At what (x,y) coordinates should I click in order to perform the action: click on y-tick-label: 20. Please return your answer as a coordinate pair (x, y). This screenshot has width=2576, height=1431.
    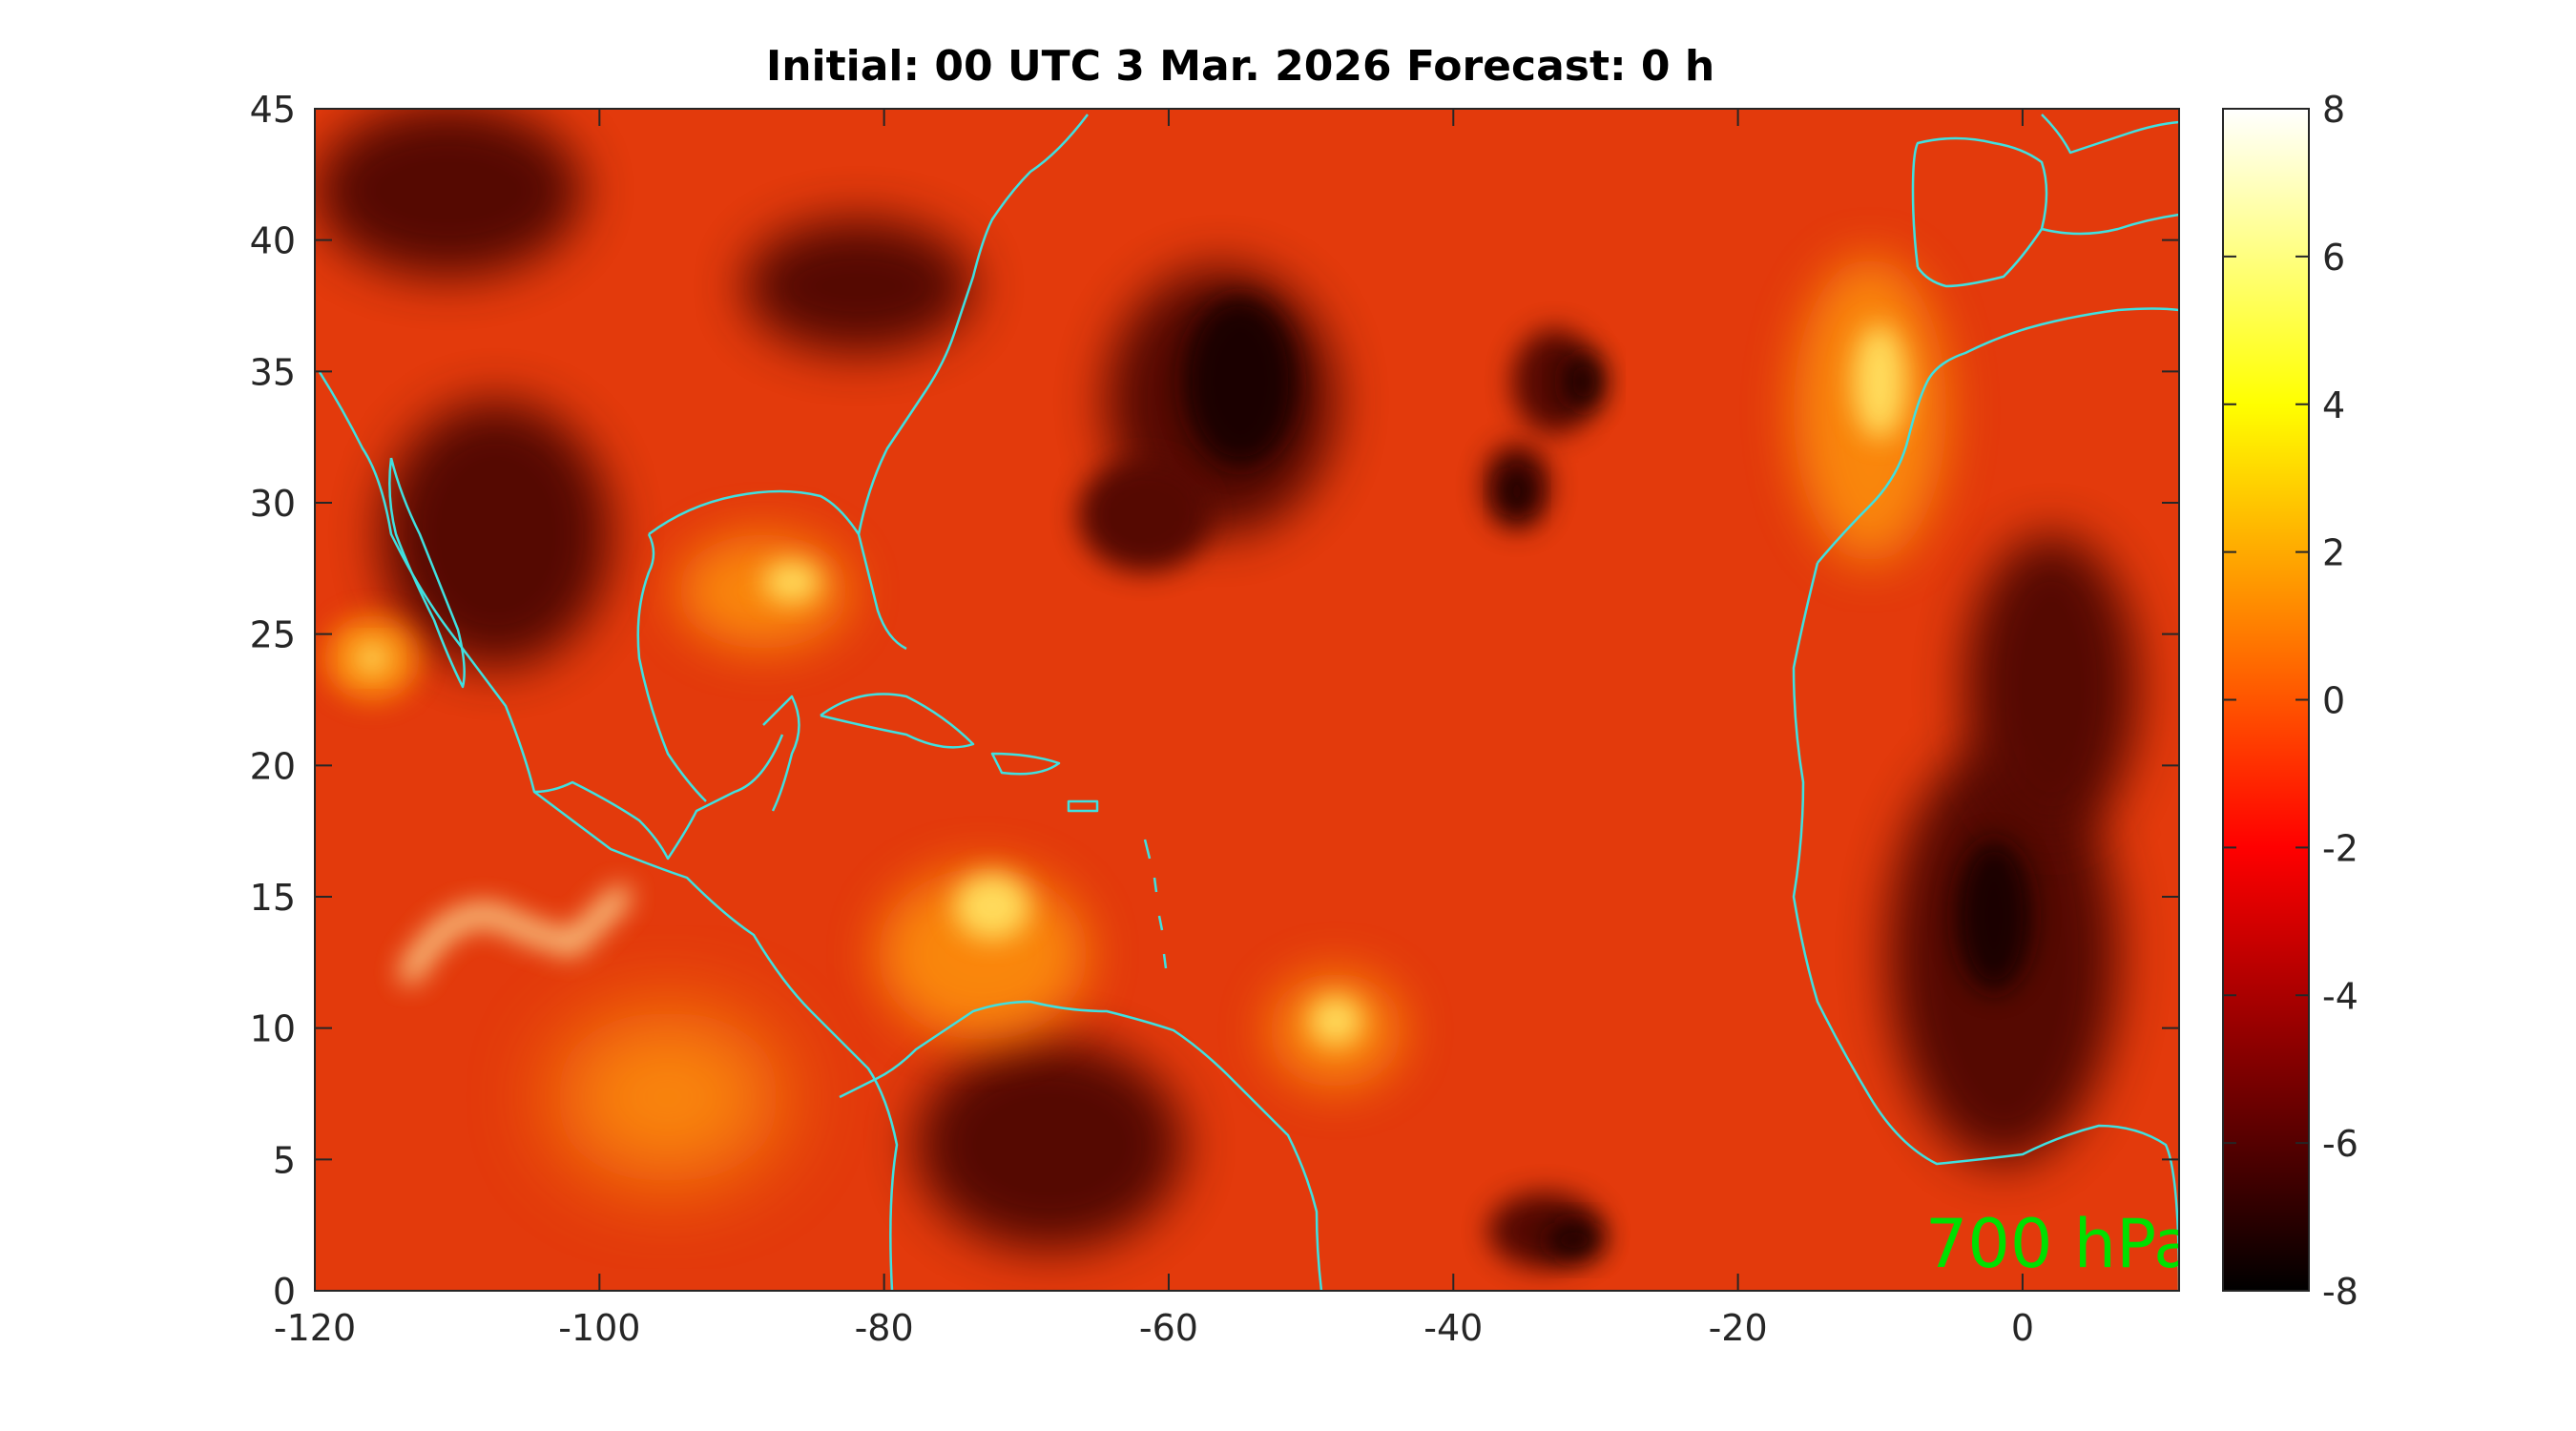
    Looking at the image, I should click on (273, 766).